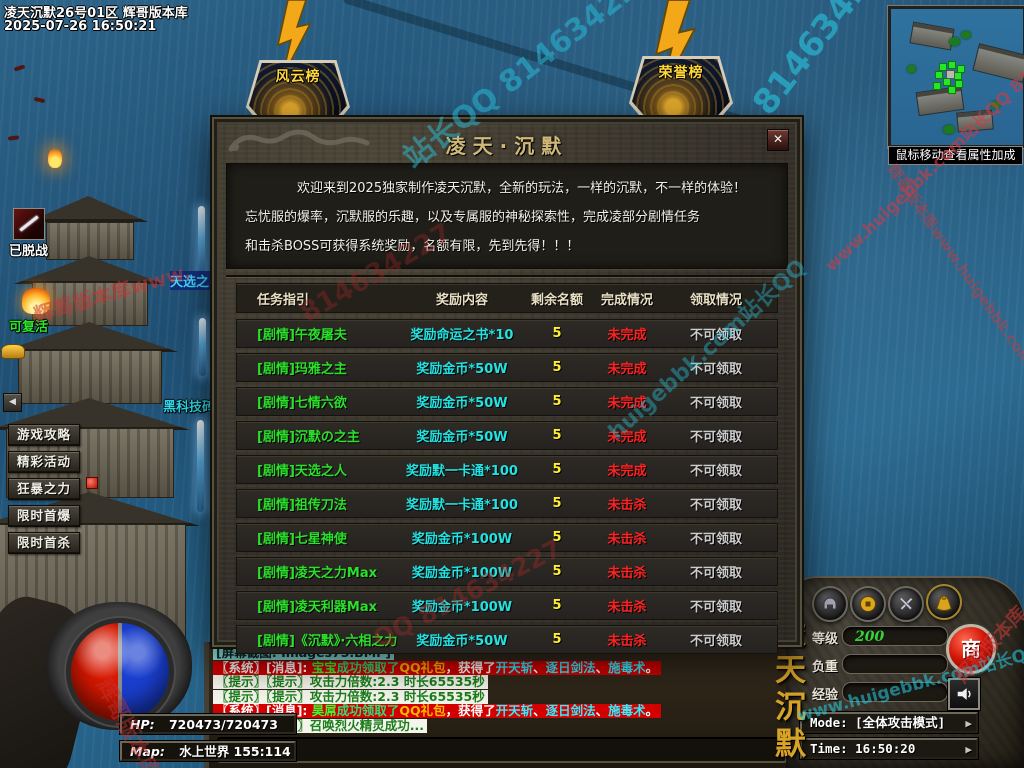 This screenshot has height=768, width=1024. Describe the element at coordinates (89, 270) in the screenshot. I see `pagoda-roof` at that location.